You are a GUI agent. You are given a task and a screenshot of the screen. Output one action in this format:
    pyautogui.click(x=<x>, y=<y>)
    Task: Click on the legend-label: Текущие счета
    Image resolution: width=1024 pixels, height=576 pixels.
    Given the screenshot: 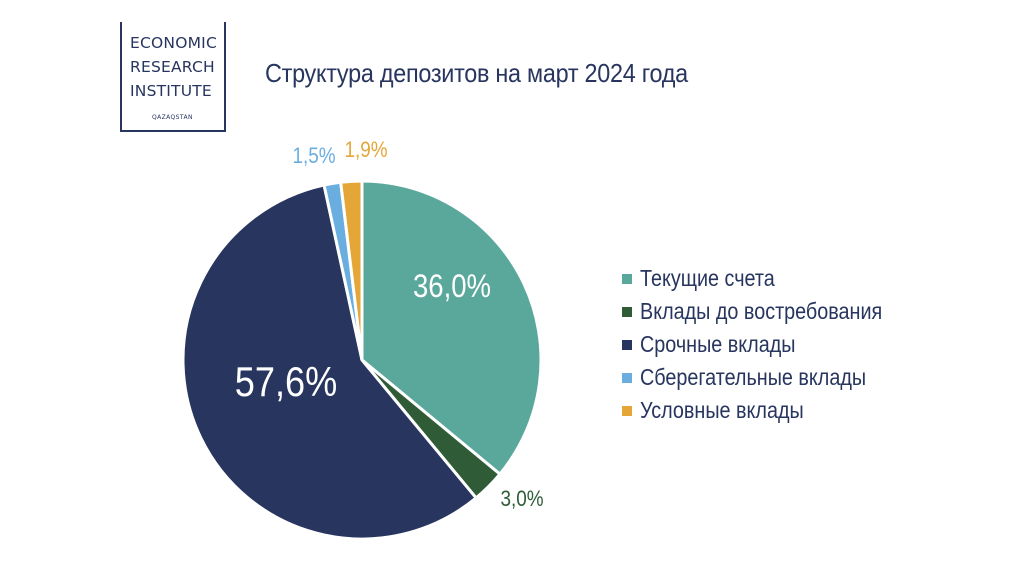 What is the action you would take?
    pyautogui.click(x=707, y=278)
    